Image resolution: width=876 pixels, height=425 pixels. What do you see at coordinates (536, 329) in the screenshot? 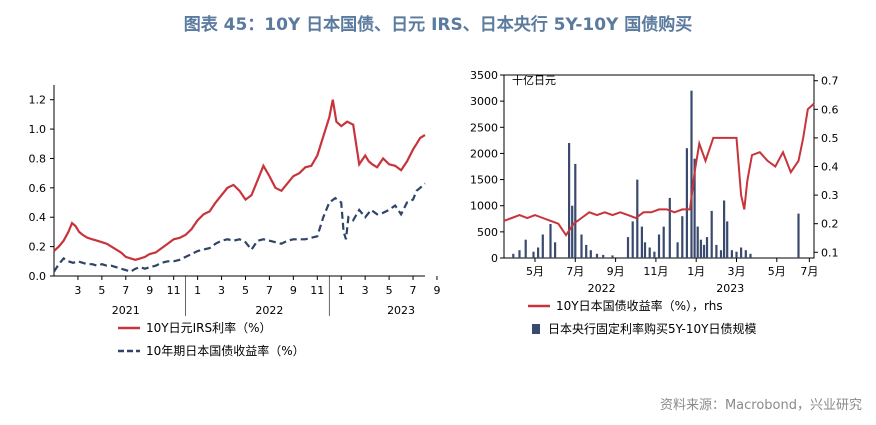
I see `legend-swatch-bar` at bounding box center [536, 329].